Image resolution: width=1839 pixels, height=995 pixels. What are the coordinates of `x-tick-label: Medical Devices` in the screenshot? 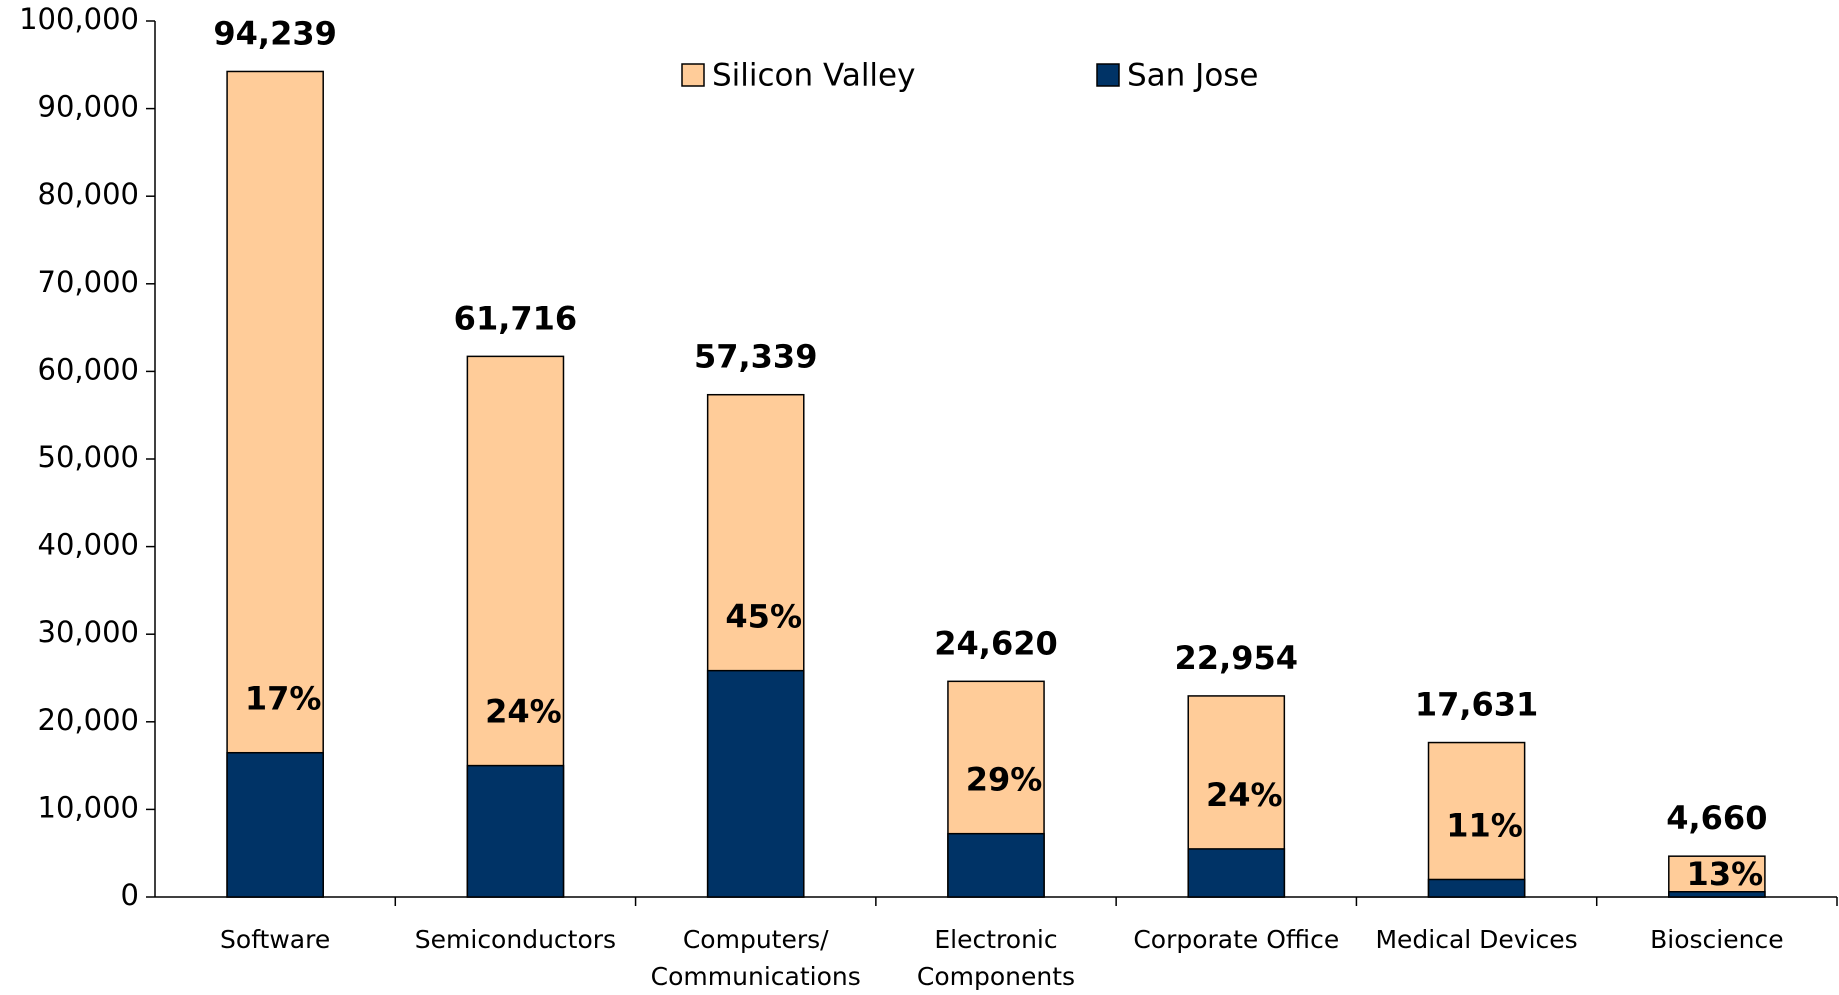 It's located at (1476, 939).